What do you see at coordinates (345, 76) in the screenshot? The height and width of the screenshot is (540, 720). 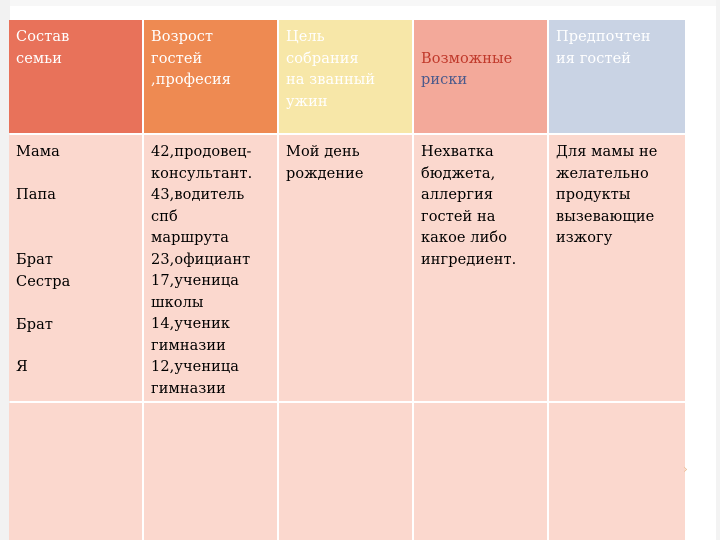 I see `header-dinner-purpose: Цель собрания на званный ужин` at bounding box center [345, 76].